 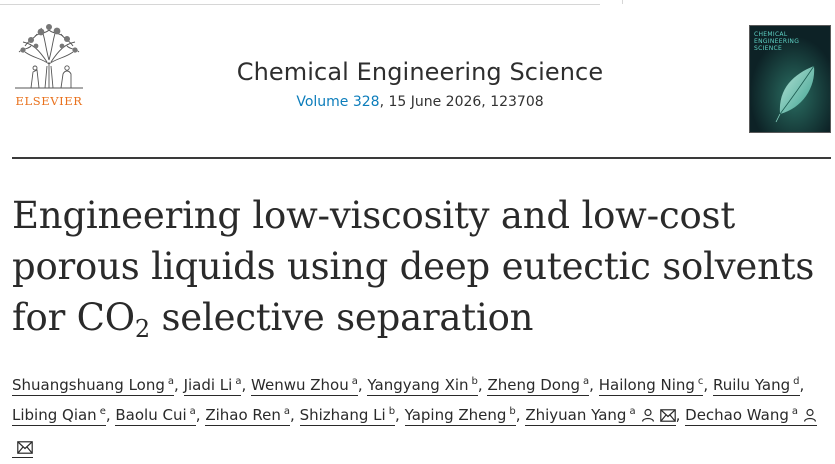 I want to click on author-link: Baolu Cui a, so click(x=155, y=416).